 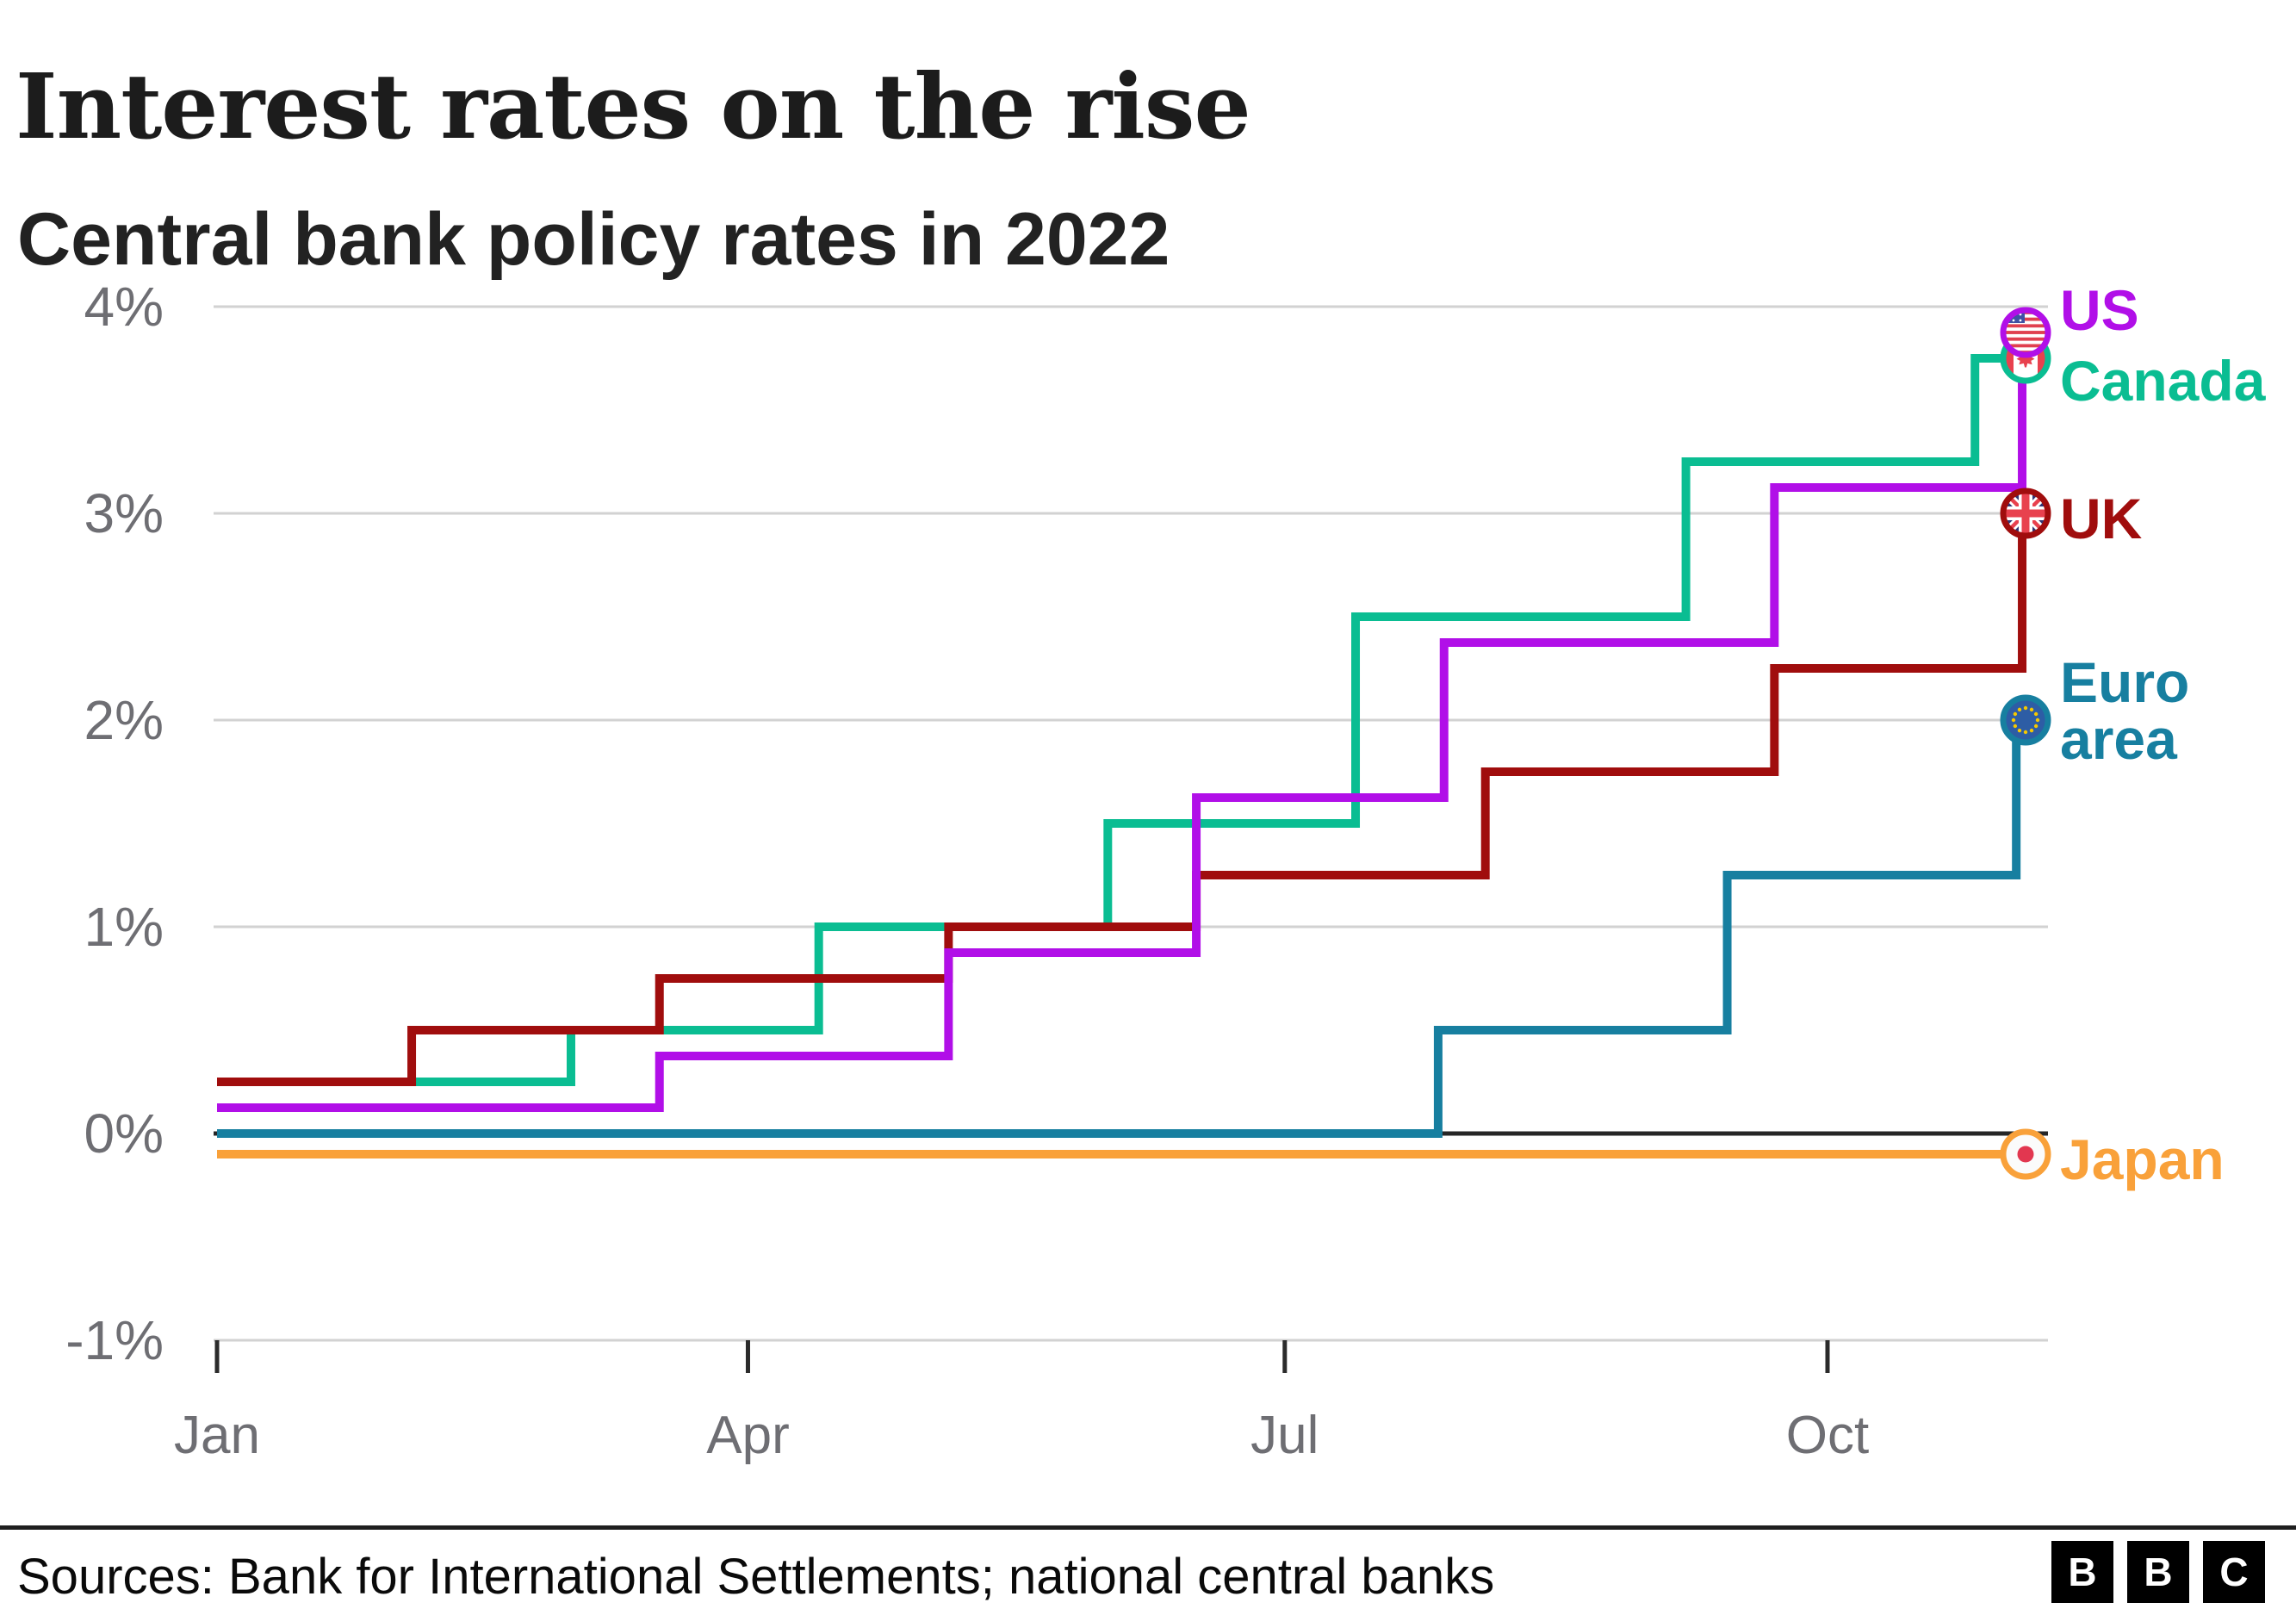 I want to click on y-axis-tick-label: 0%, so click(x=124, y=1134).